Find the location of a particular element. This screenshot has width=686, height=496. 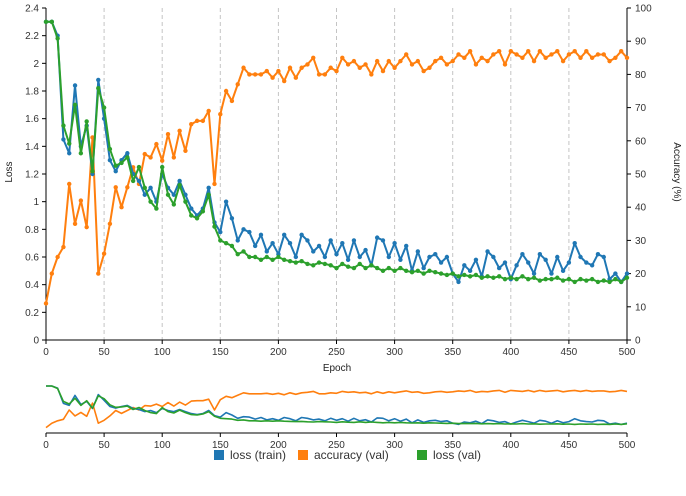

y-left-tick-label: 1 is located at coordinates (36, 202).